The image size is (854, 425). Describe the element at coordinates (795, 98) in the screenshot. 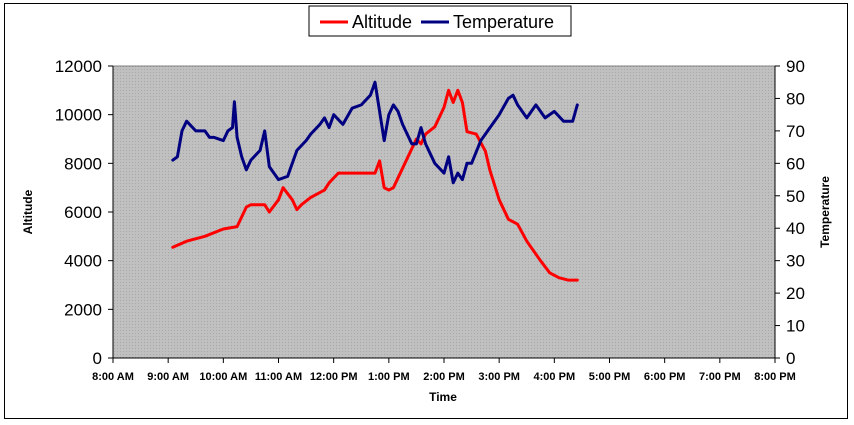

I see `y2-tick-label: 80` at that location.